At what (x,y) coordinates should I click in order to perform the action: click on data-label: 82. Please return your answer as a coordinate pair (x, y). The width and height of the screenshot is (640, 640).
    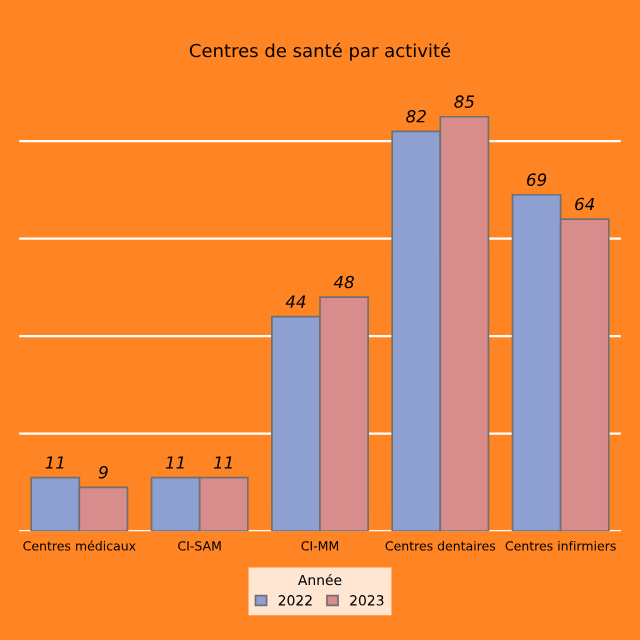
    Looking at the image, I should click on (416, 116).